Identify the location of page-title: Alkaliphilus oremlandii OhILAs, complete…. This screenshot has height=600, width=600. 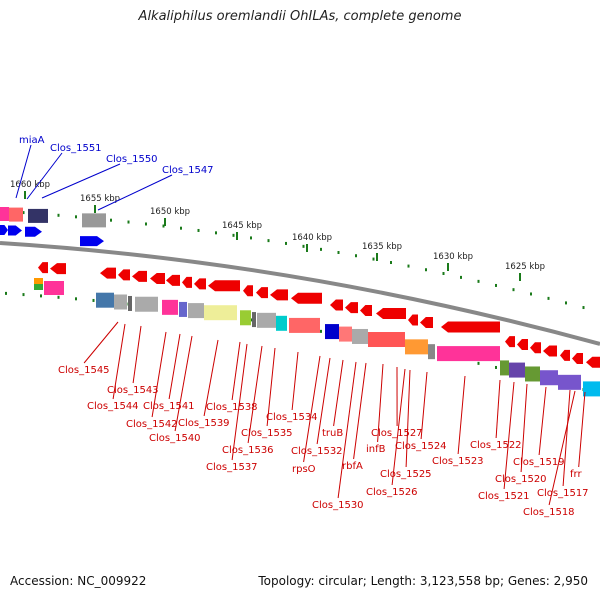
(300, 16).